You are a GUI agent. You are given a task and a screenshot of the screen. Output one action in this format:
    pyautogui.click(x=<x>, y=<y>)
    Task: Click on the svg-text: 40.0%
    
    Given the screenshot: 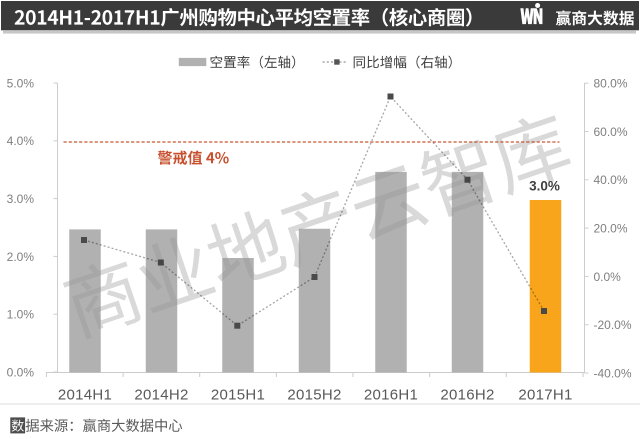 What is the action you would take?
    pyautogui.click(x=611, y=180)
    